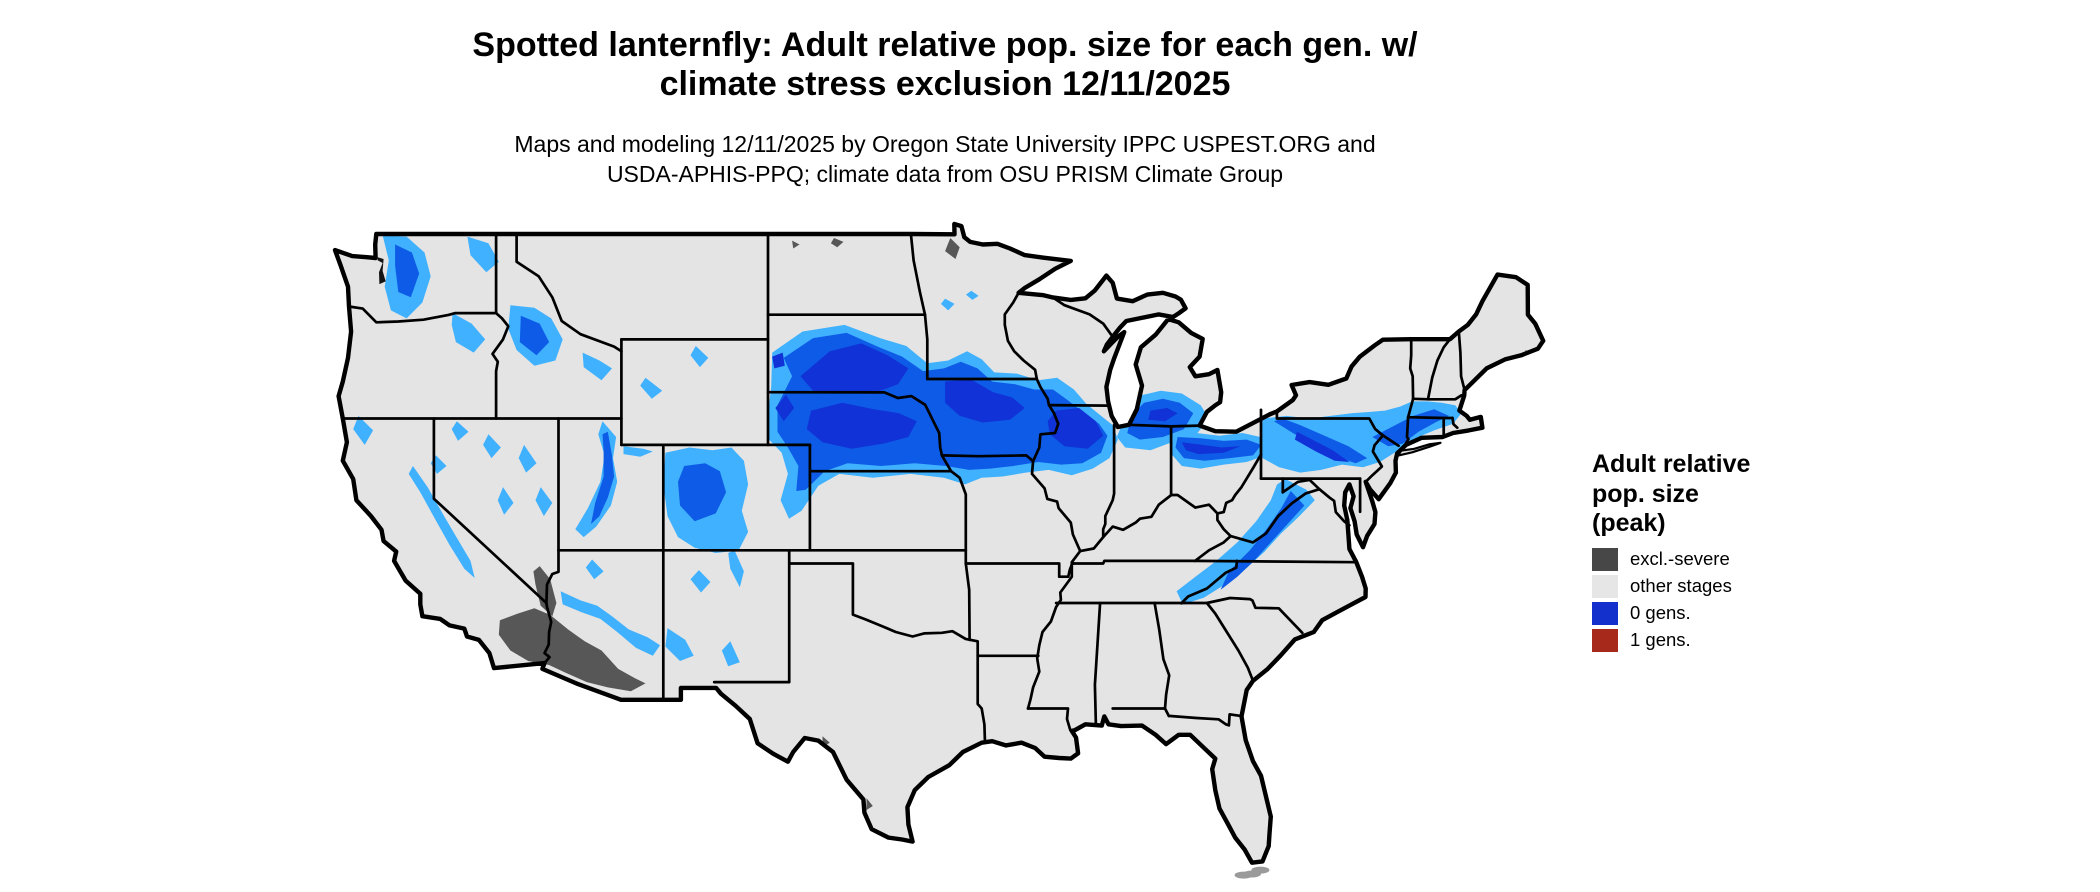 The image size is (2100, 892). Describe the element at coordinates (1671, 493) in the screenshot. I see `legend-title: Adult relative pop. size (peak)` at that location.